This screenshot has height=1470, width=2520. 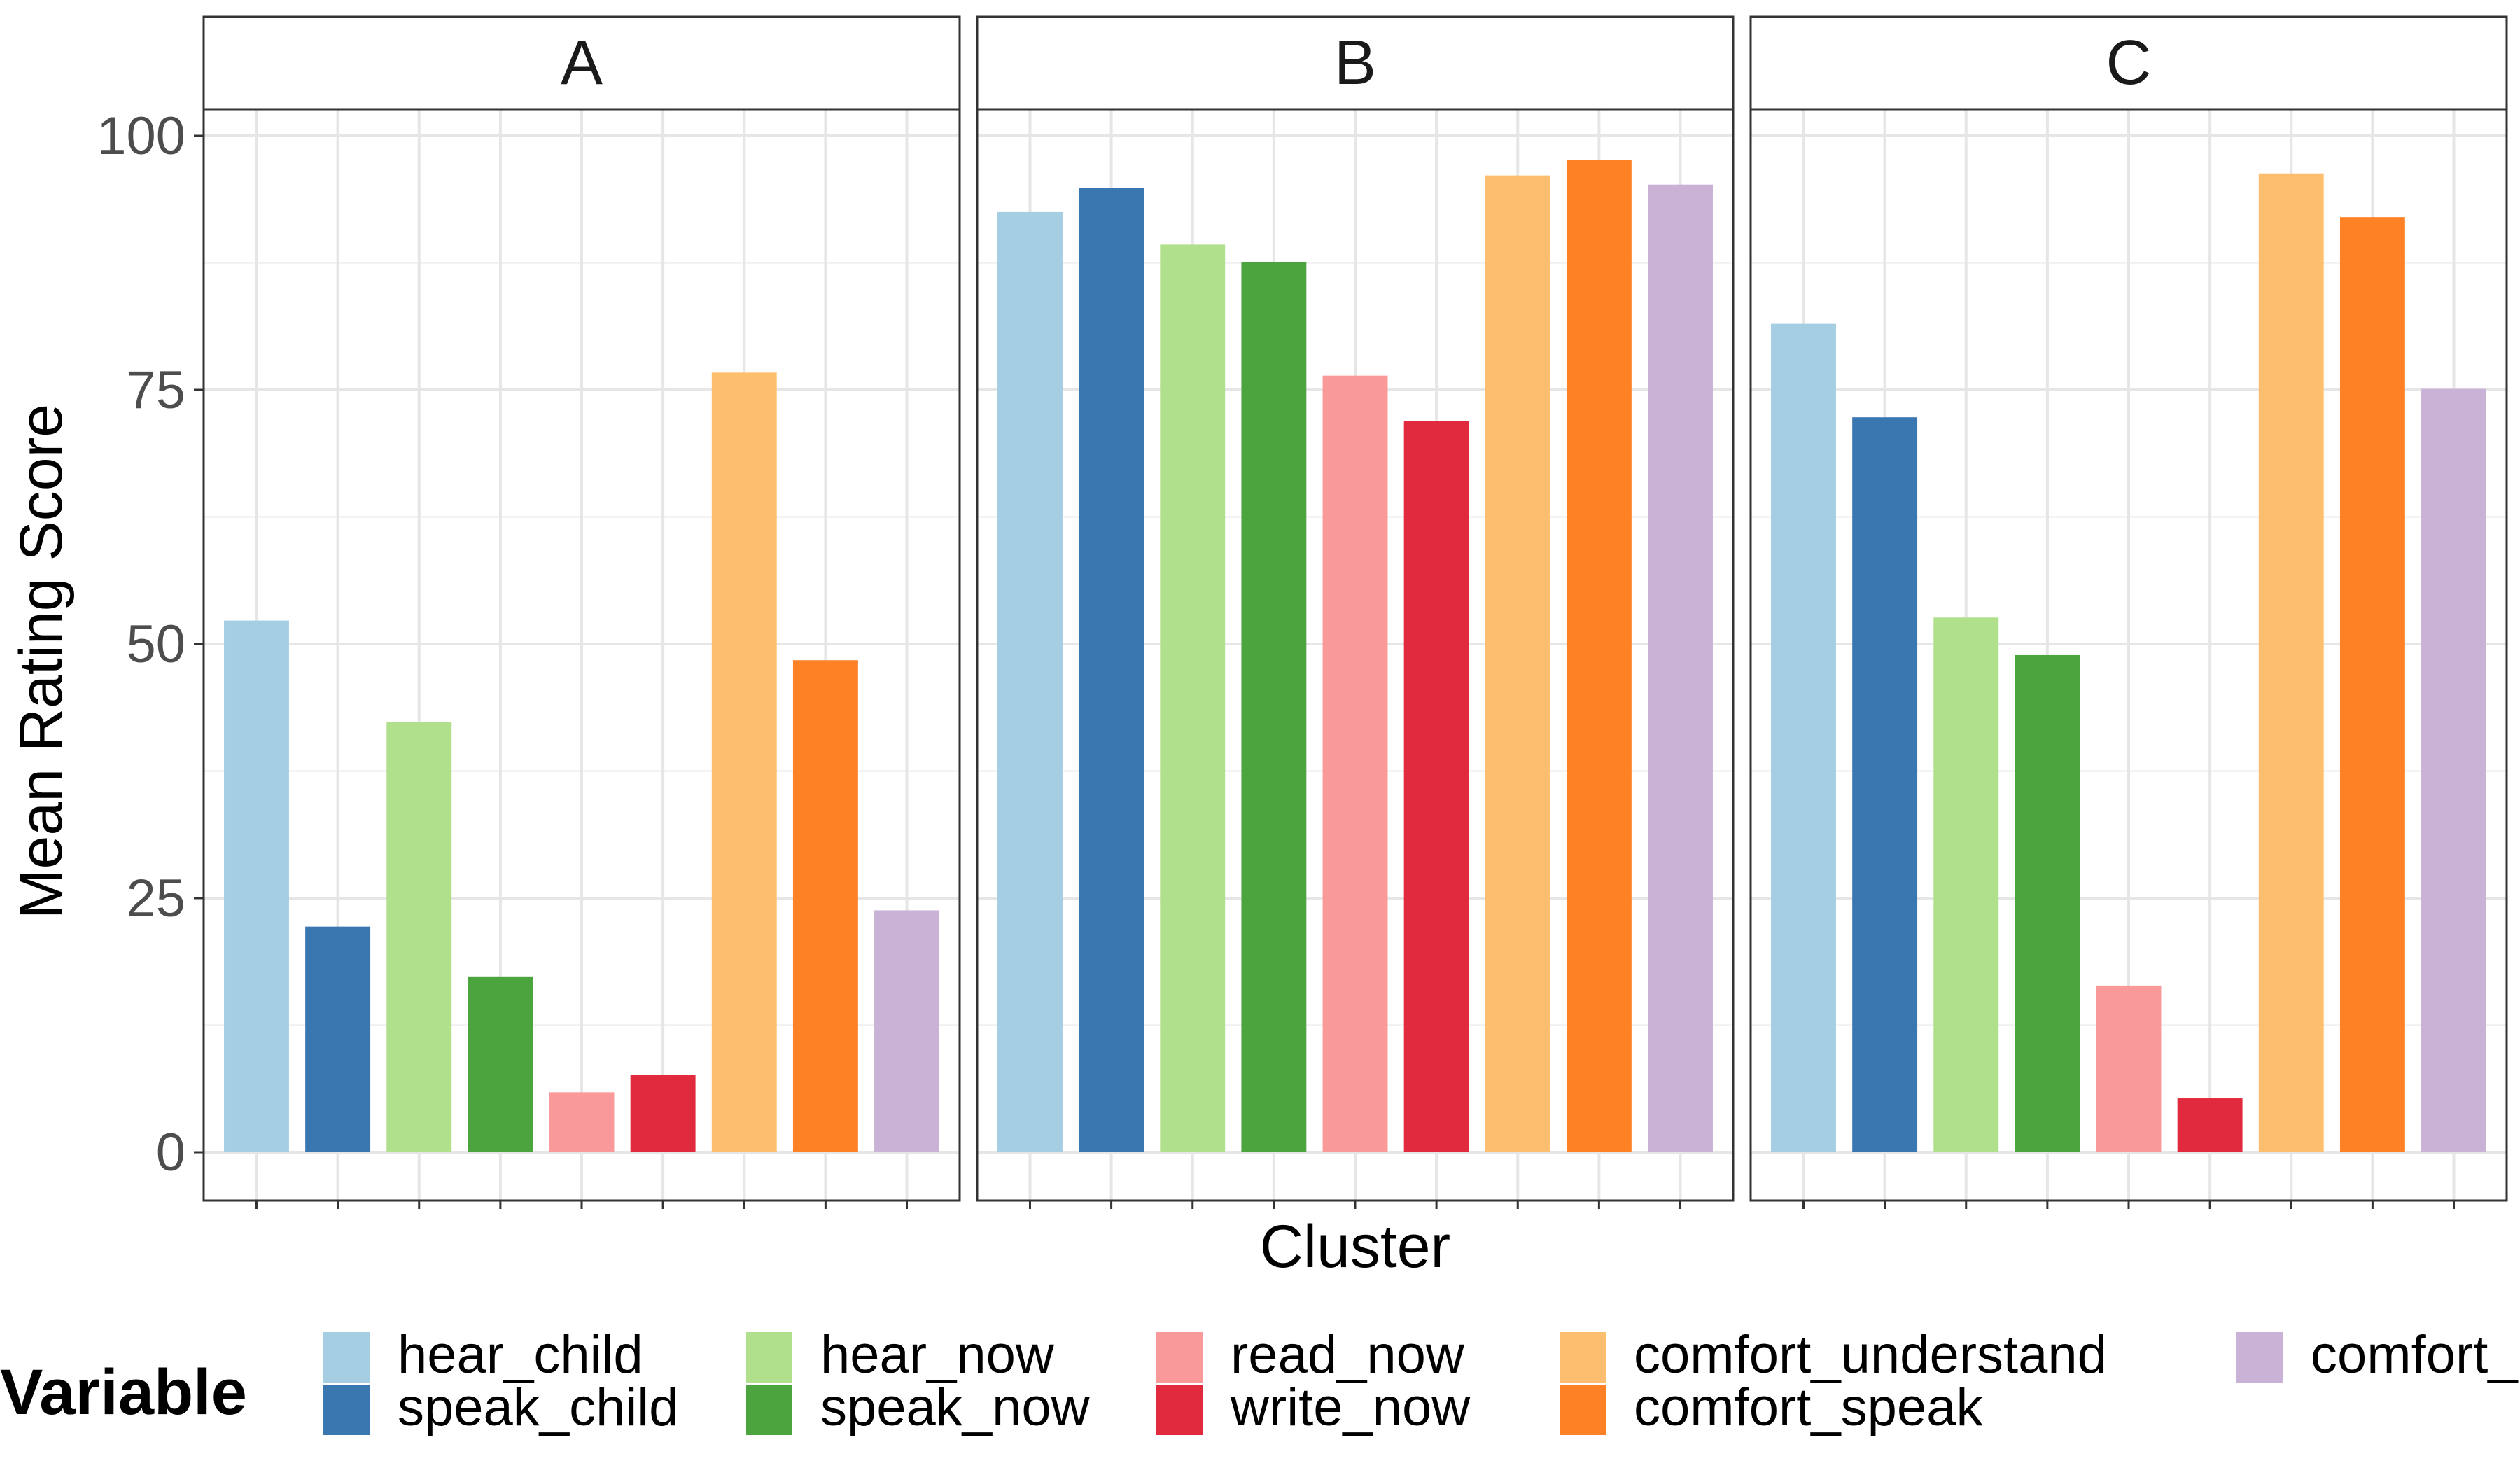 I want to click on legend-key-hear_now, so click(x=769, y=1357).